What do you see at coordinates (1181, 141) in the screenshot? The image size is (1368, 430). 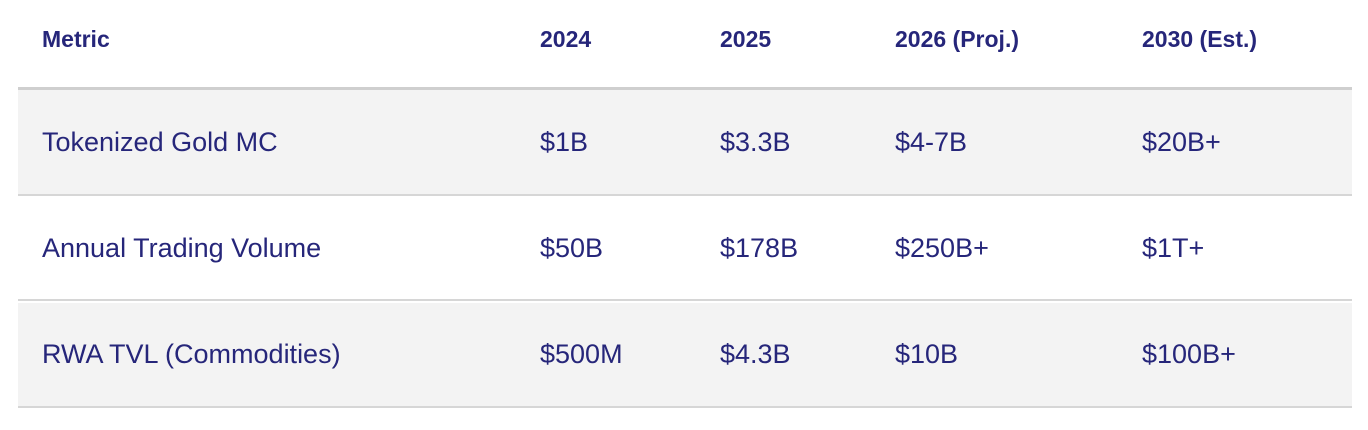 I see `table-cell: $20B+` at bounding box center [1181, 141].